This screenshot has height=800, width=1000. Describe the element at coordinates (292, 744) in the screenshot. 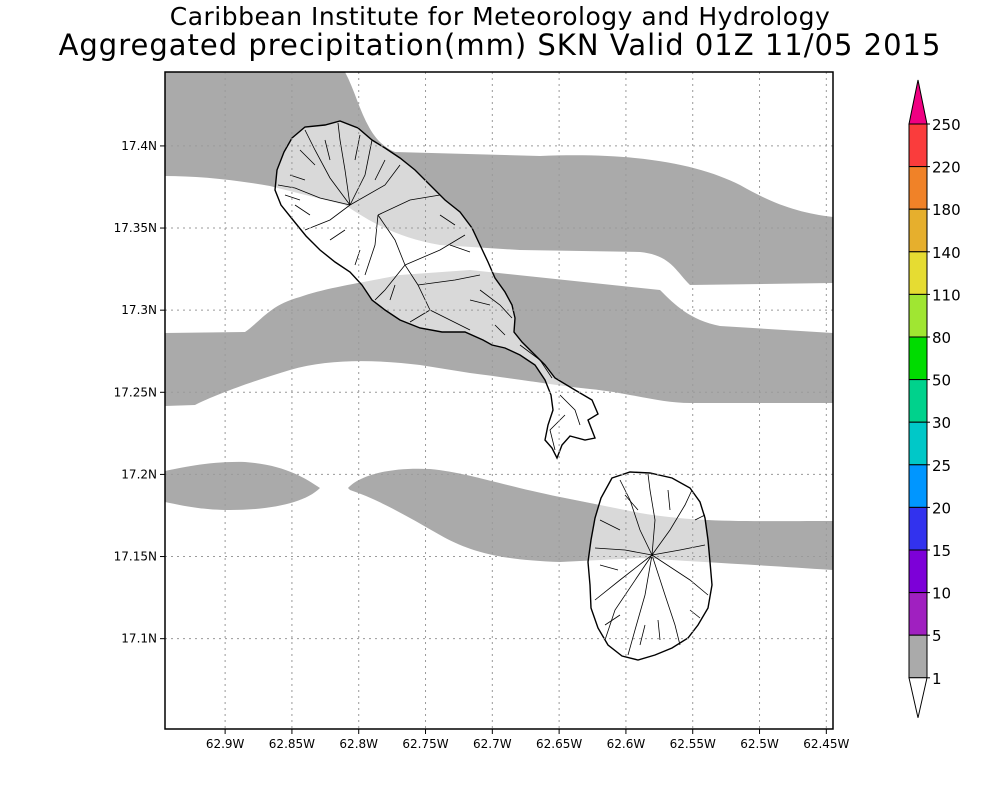

I see `x-tick-label: 62.85W` at that location.